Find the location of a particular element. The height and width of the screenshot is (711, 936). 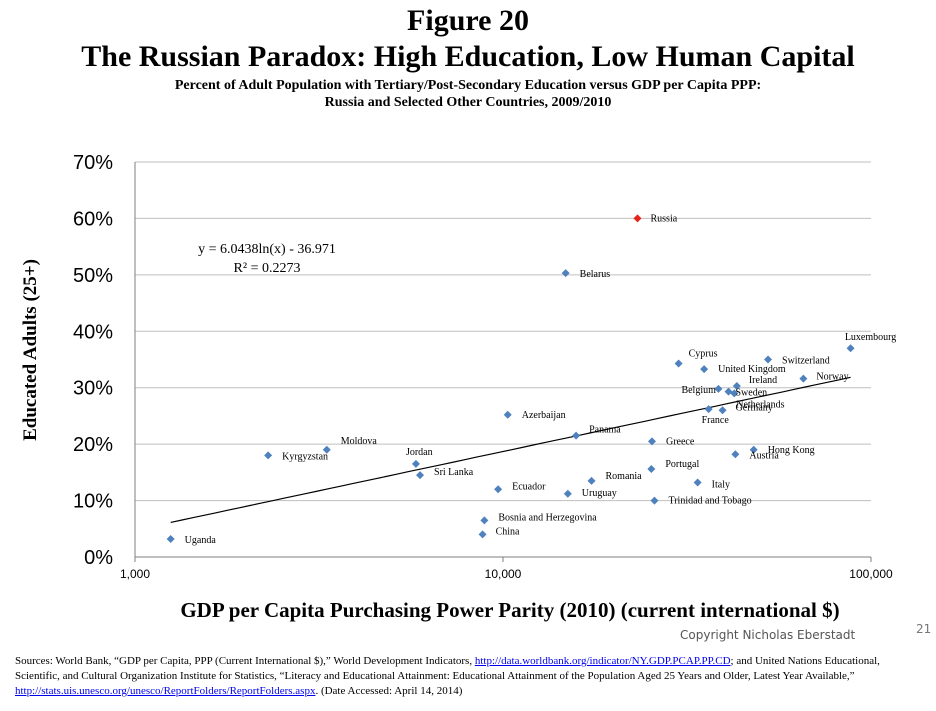

point-russia is located at coordinates (637, 218).